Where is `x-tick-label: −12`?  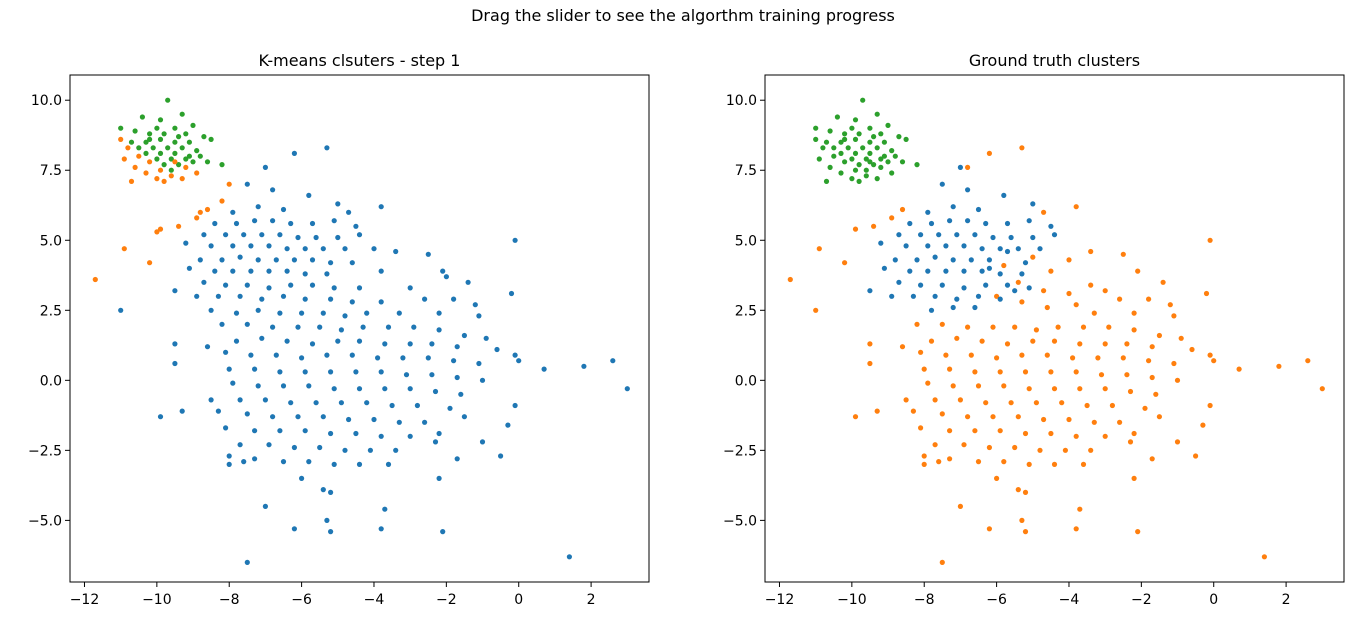 x-tick-label: −12 is located at coordinates (85, 600).